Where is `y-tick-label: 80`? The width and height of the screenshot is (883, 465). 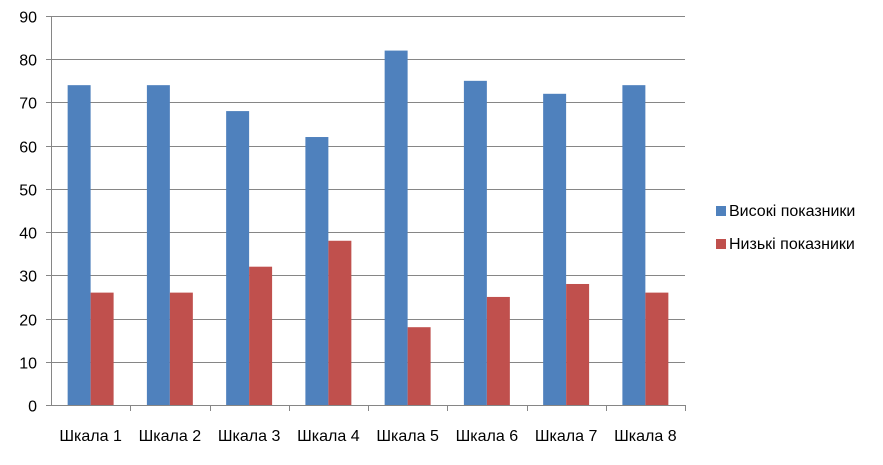
y-tick-label: 80 is located at coordinates (28, 61).